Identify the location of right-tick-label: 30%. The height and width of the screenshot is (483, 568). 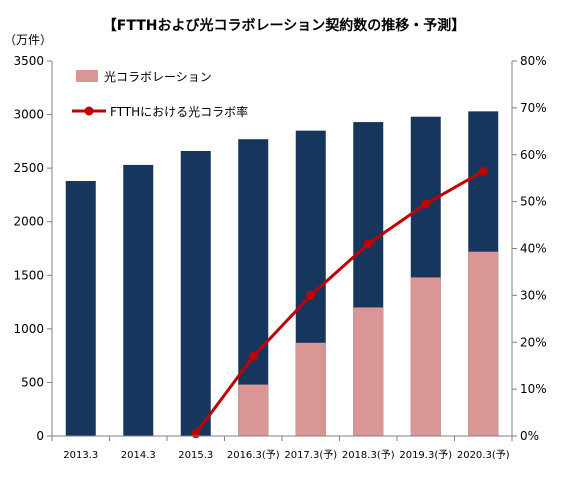
(533, 295).